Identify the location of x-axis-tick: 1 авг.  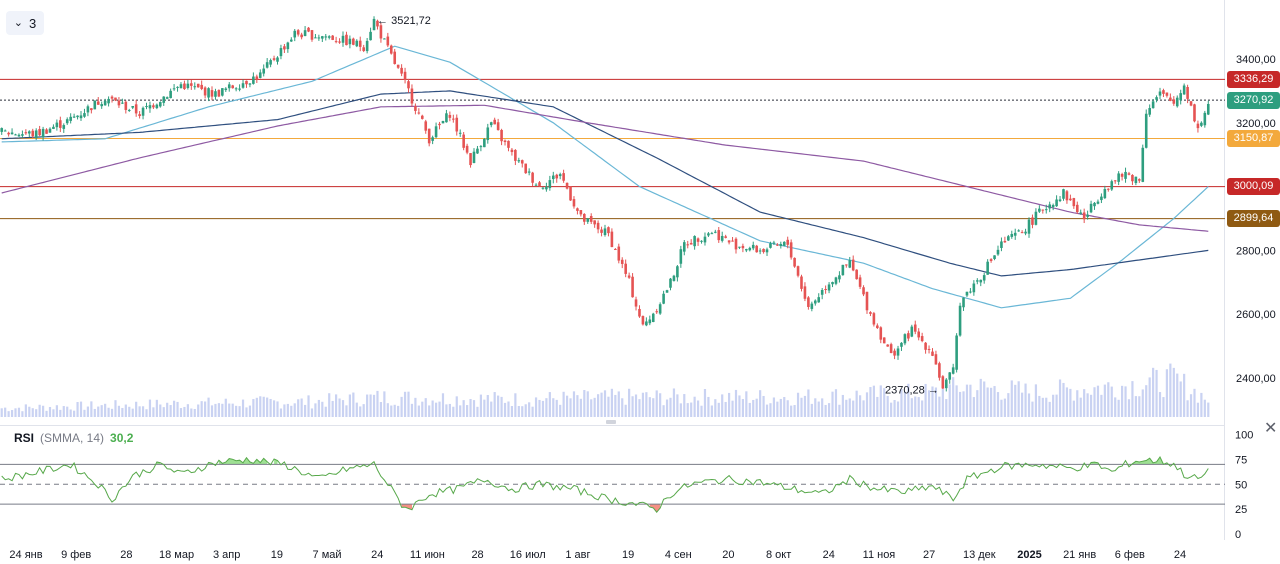
(577, 555).